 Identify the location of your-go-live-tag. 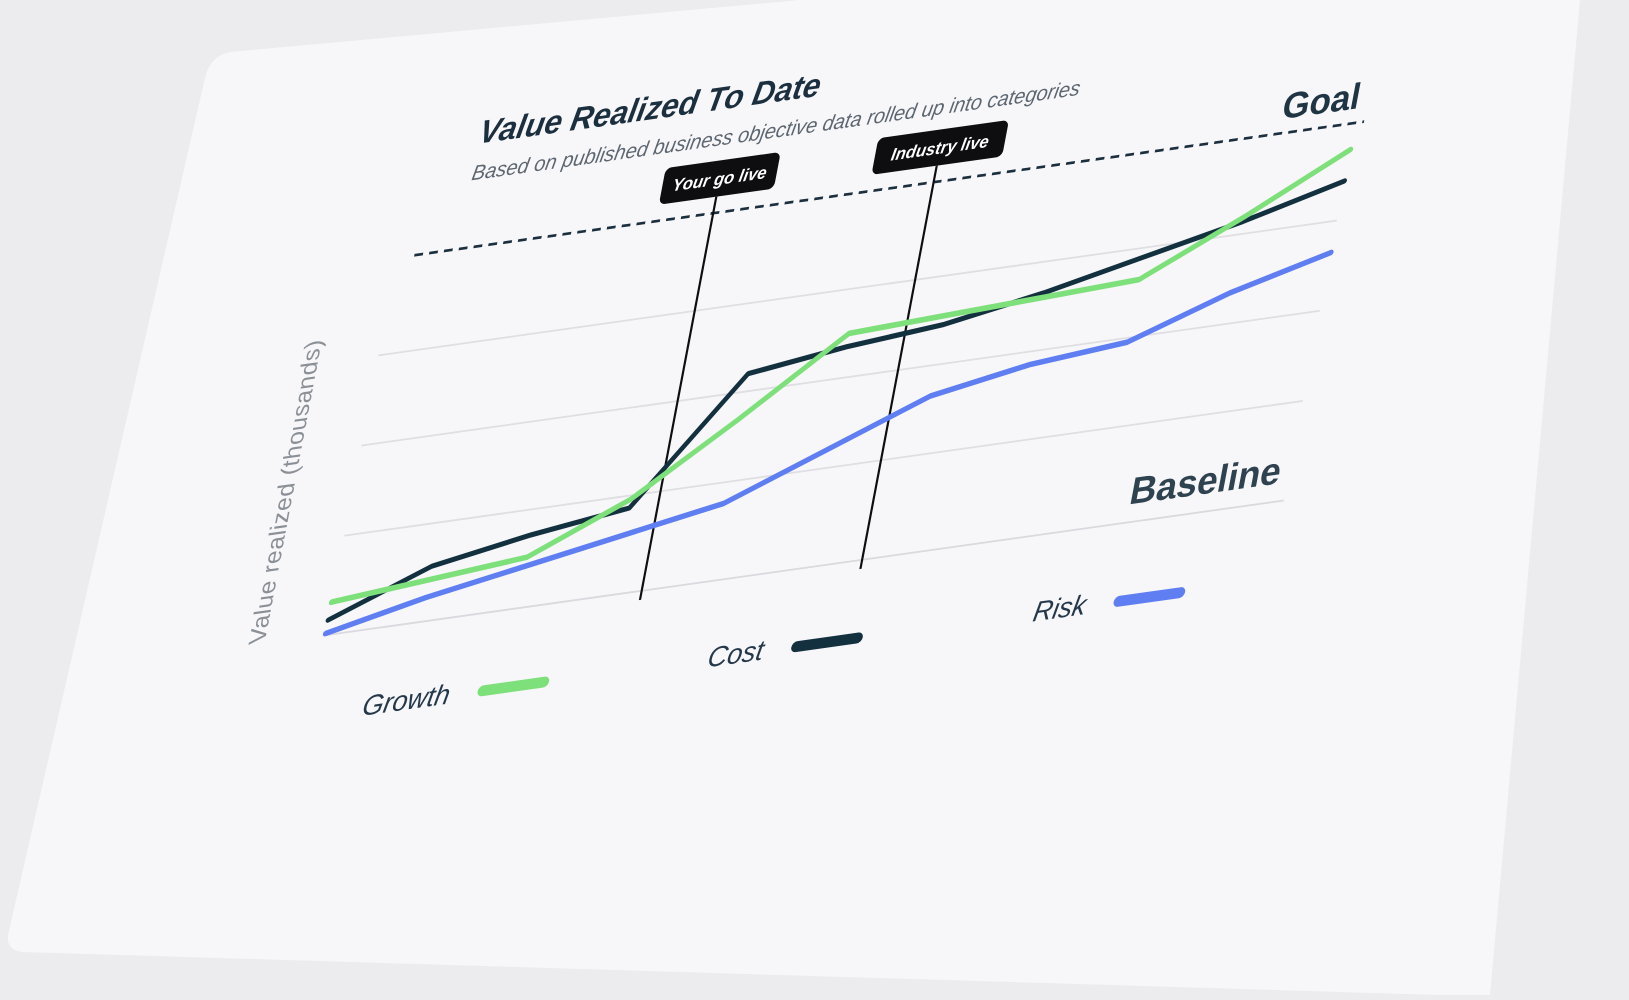
(719, 178).